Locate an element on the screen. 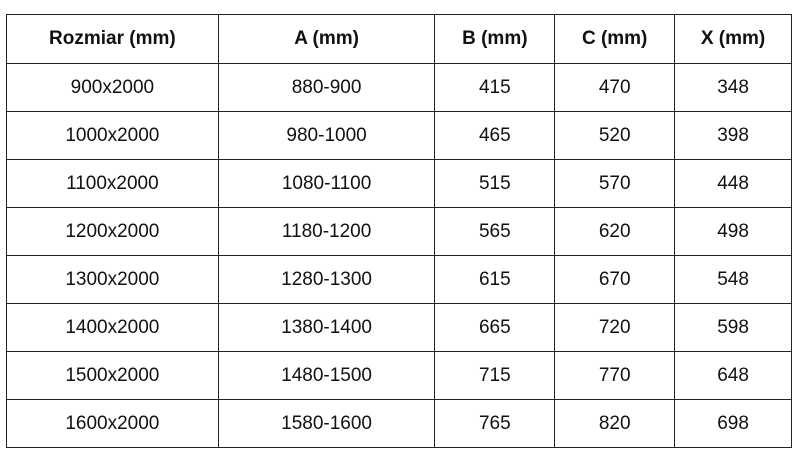 The width and height of the screenshot is (800, 464). table-row: 1300x2000 1280-1300 615 670 548 is located at coordinates (399, 279).